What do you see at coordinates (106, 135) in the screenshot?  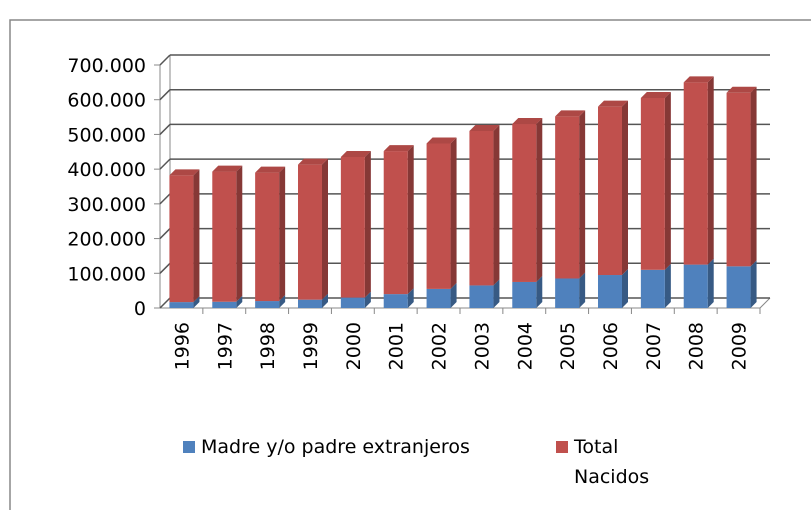 I see `y-tick-label: 500.000` at bounding box center [106, 135].